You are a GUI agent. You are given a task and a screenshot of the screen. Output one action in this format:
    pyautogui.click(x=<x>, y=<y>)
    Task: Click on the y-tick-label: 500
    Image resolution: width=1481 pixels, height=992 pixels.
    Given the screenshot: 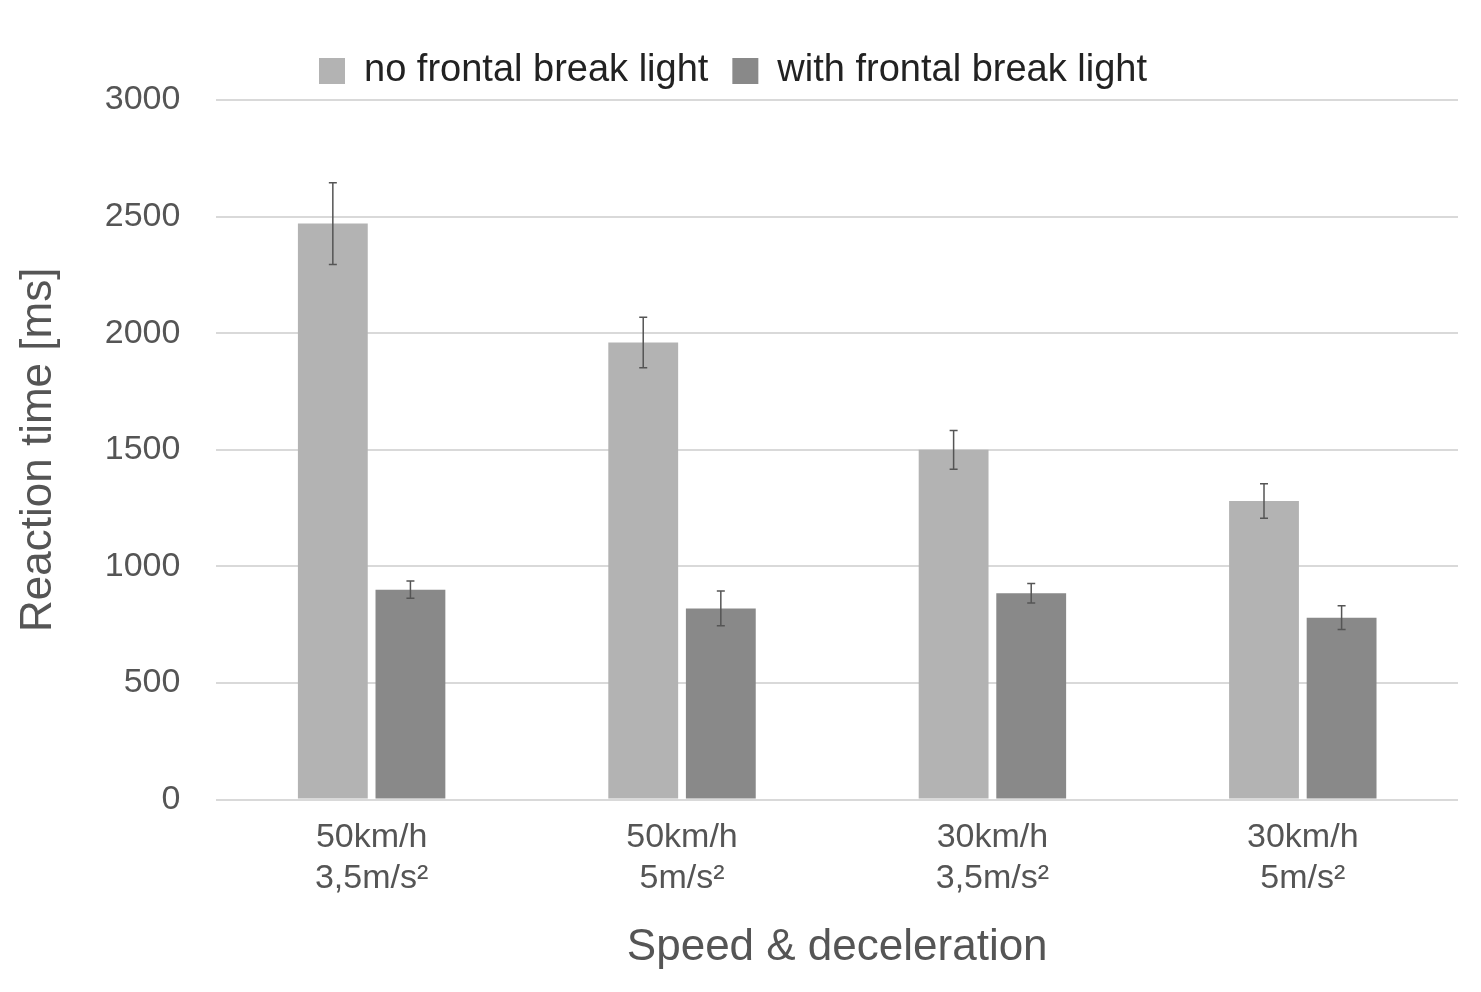 What is the action you would take?
    pyautogui.click(x=152, y=680)
    